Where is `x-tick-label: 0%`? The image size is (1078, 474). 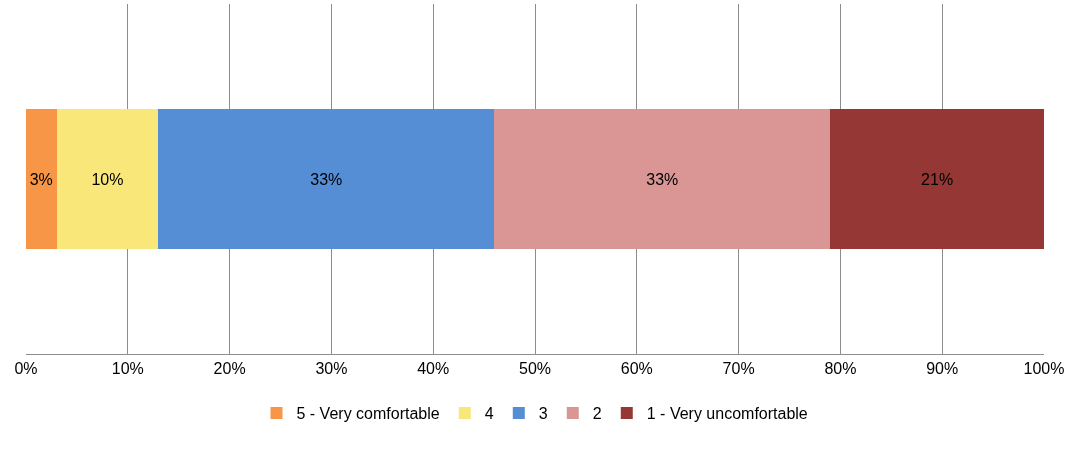 x-tick-label: 0% is located at coordinates (26, 369).